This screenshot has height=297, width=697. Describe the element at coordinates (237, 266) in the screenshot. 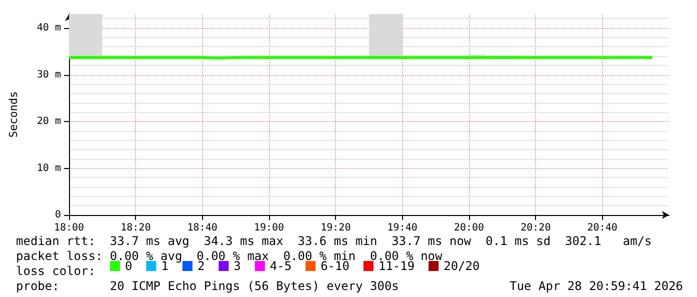

I see `legend-label: 3` at that location.